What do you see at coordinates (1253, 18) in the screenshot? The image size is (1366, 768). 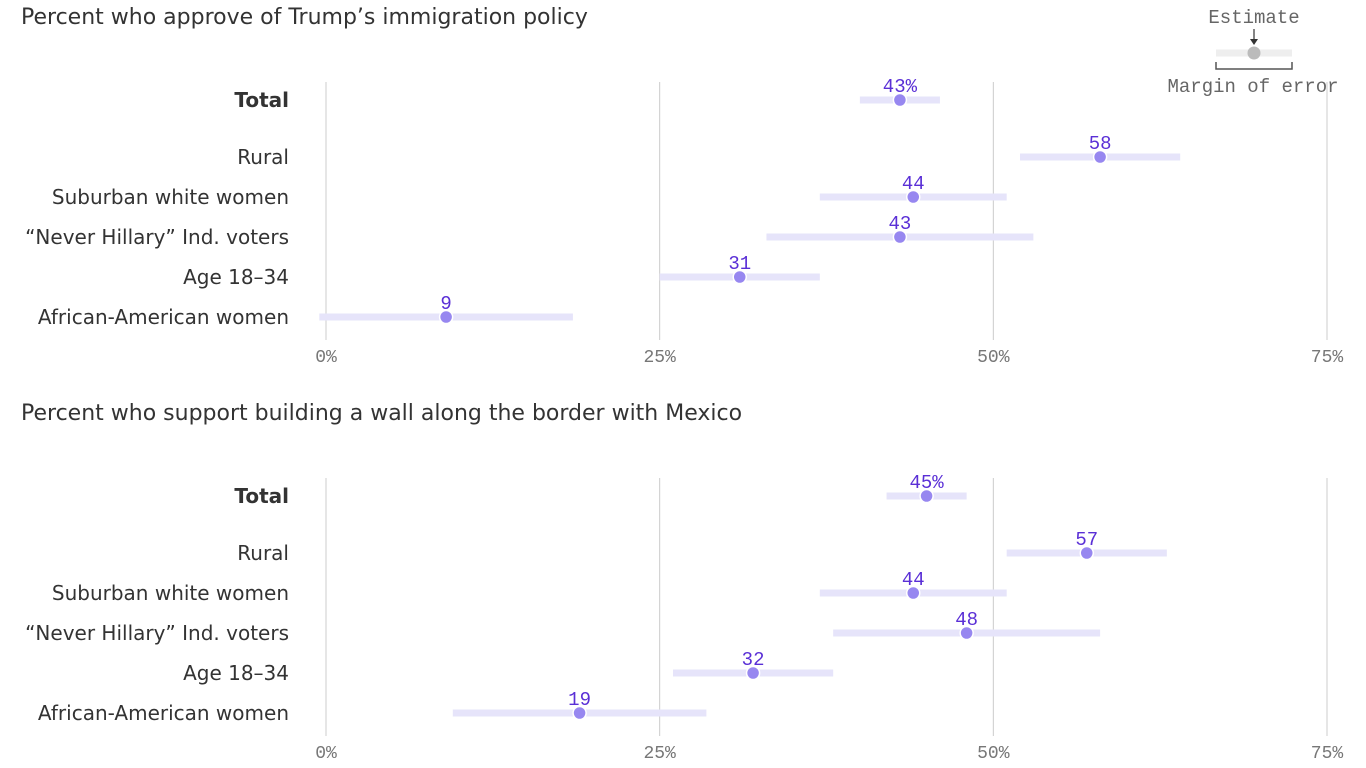 I see `legend-estimate-label: Estimate` at bounding box center [1253, 18].